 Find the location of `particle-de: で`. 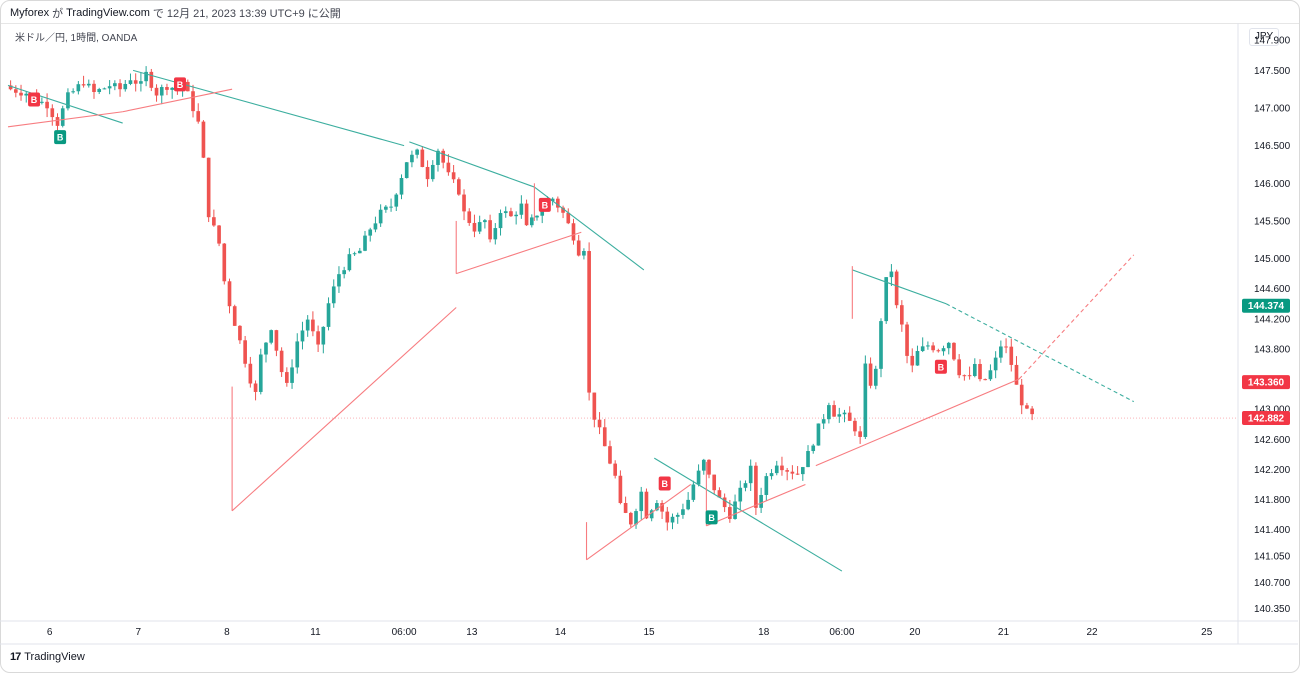

particle-de: で is located at coordinates (158, 14).